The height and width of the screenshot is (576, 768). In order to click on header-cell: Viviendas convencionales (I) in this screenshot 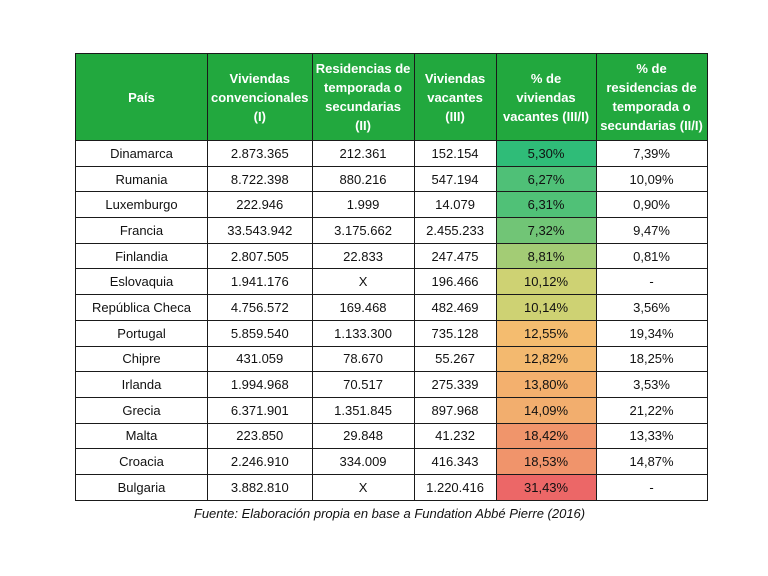, I will do `click(260, 97)`.